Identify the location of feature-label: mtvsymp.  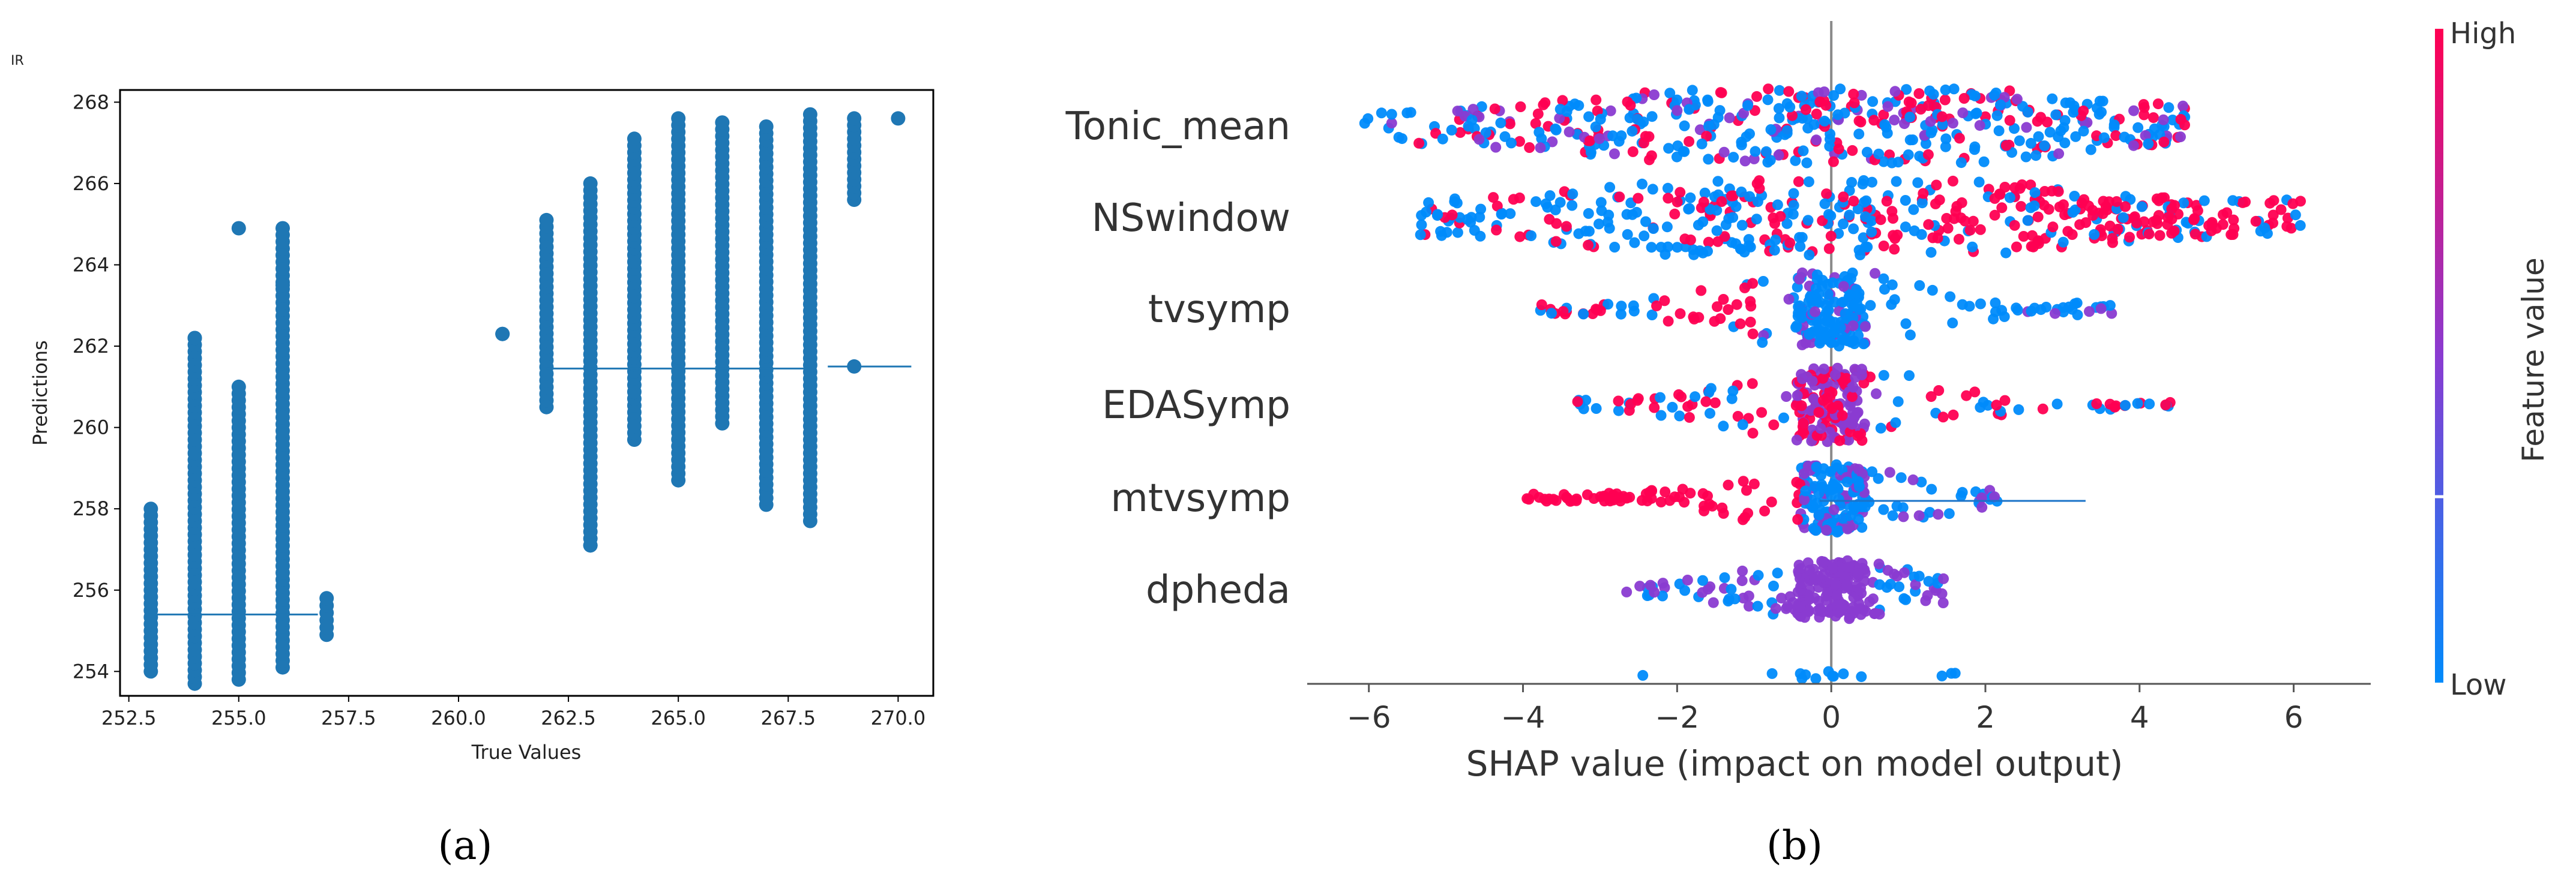
(1201, 499).